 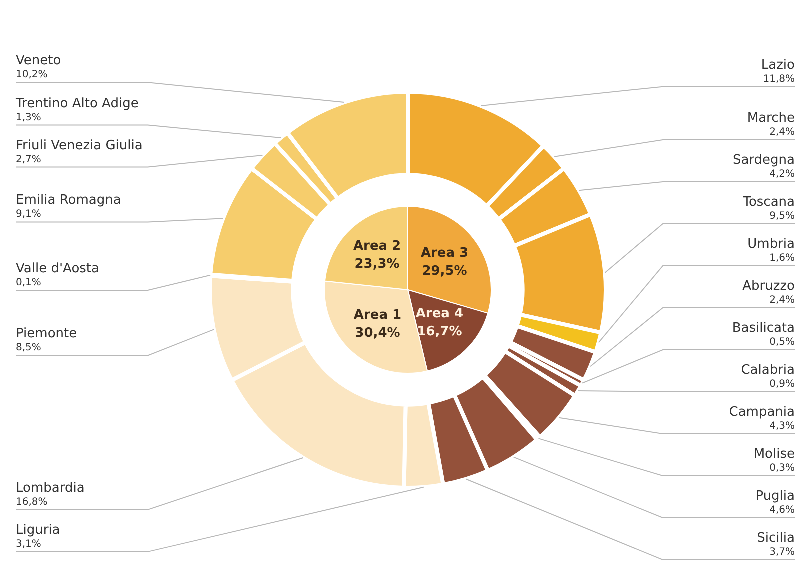 What do you see at coordinates (763, 160) in the screenshot?
I see `slice-label: Sardegna` at bounding box center [763, 160].